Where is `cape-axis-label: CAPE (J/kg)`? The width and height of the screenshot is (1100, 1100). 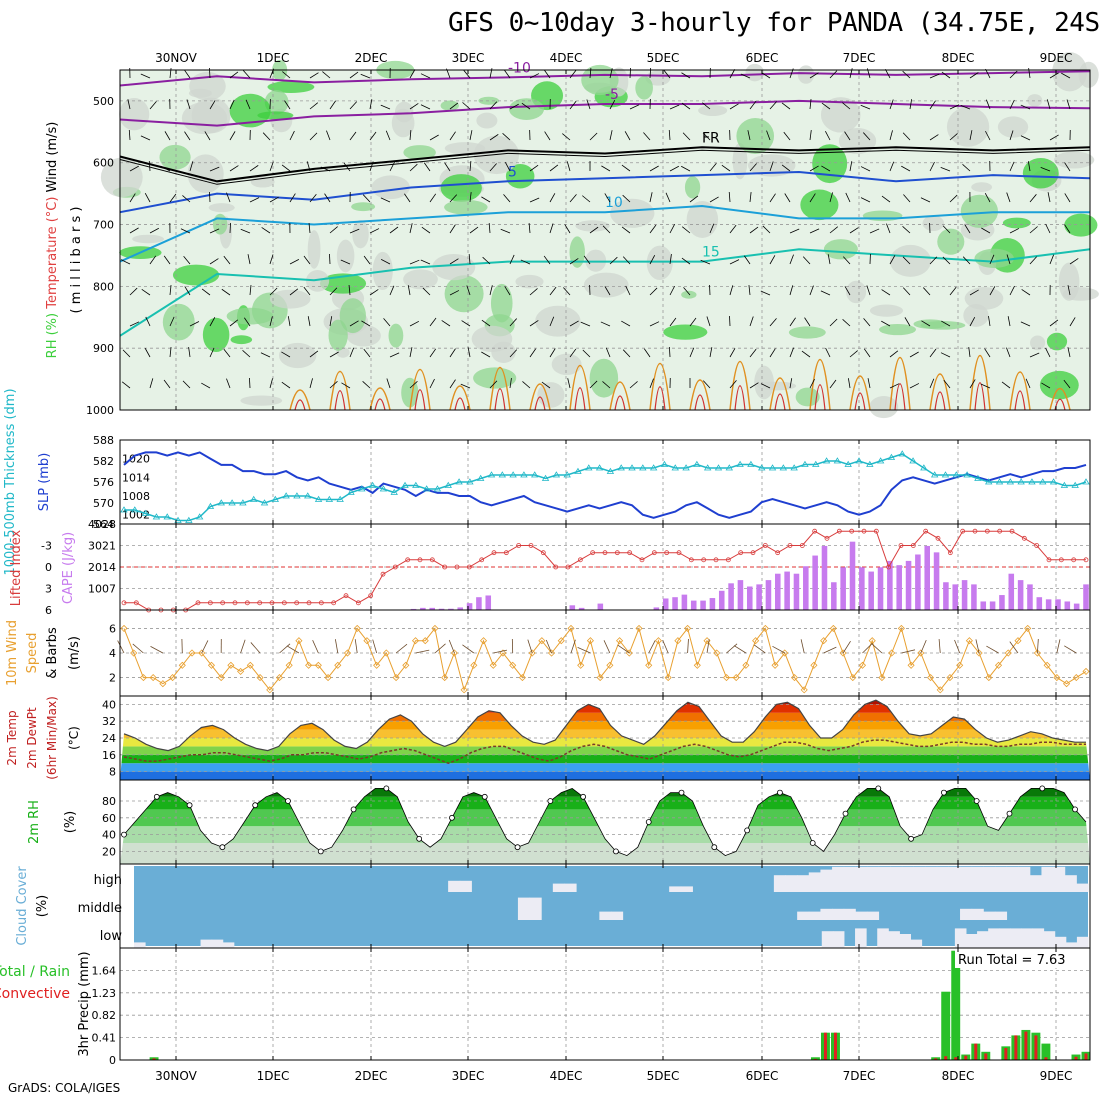 cape-axis-label: CAPE (J/kg) is located at coordinates (68, 568).